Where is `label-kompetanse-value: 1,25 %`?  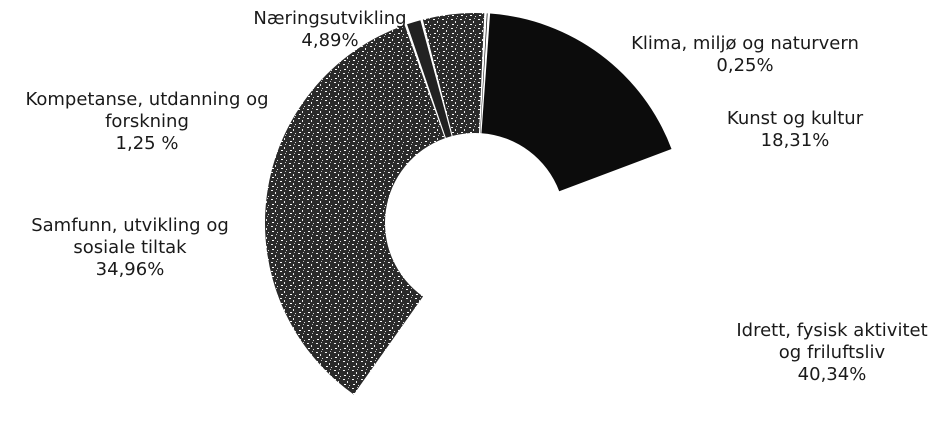
label-kompetanse-value: 1,25 % is located at coordinates (147, 143).